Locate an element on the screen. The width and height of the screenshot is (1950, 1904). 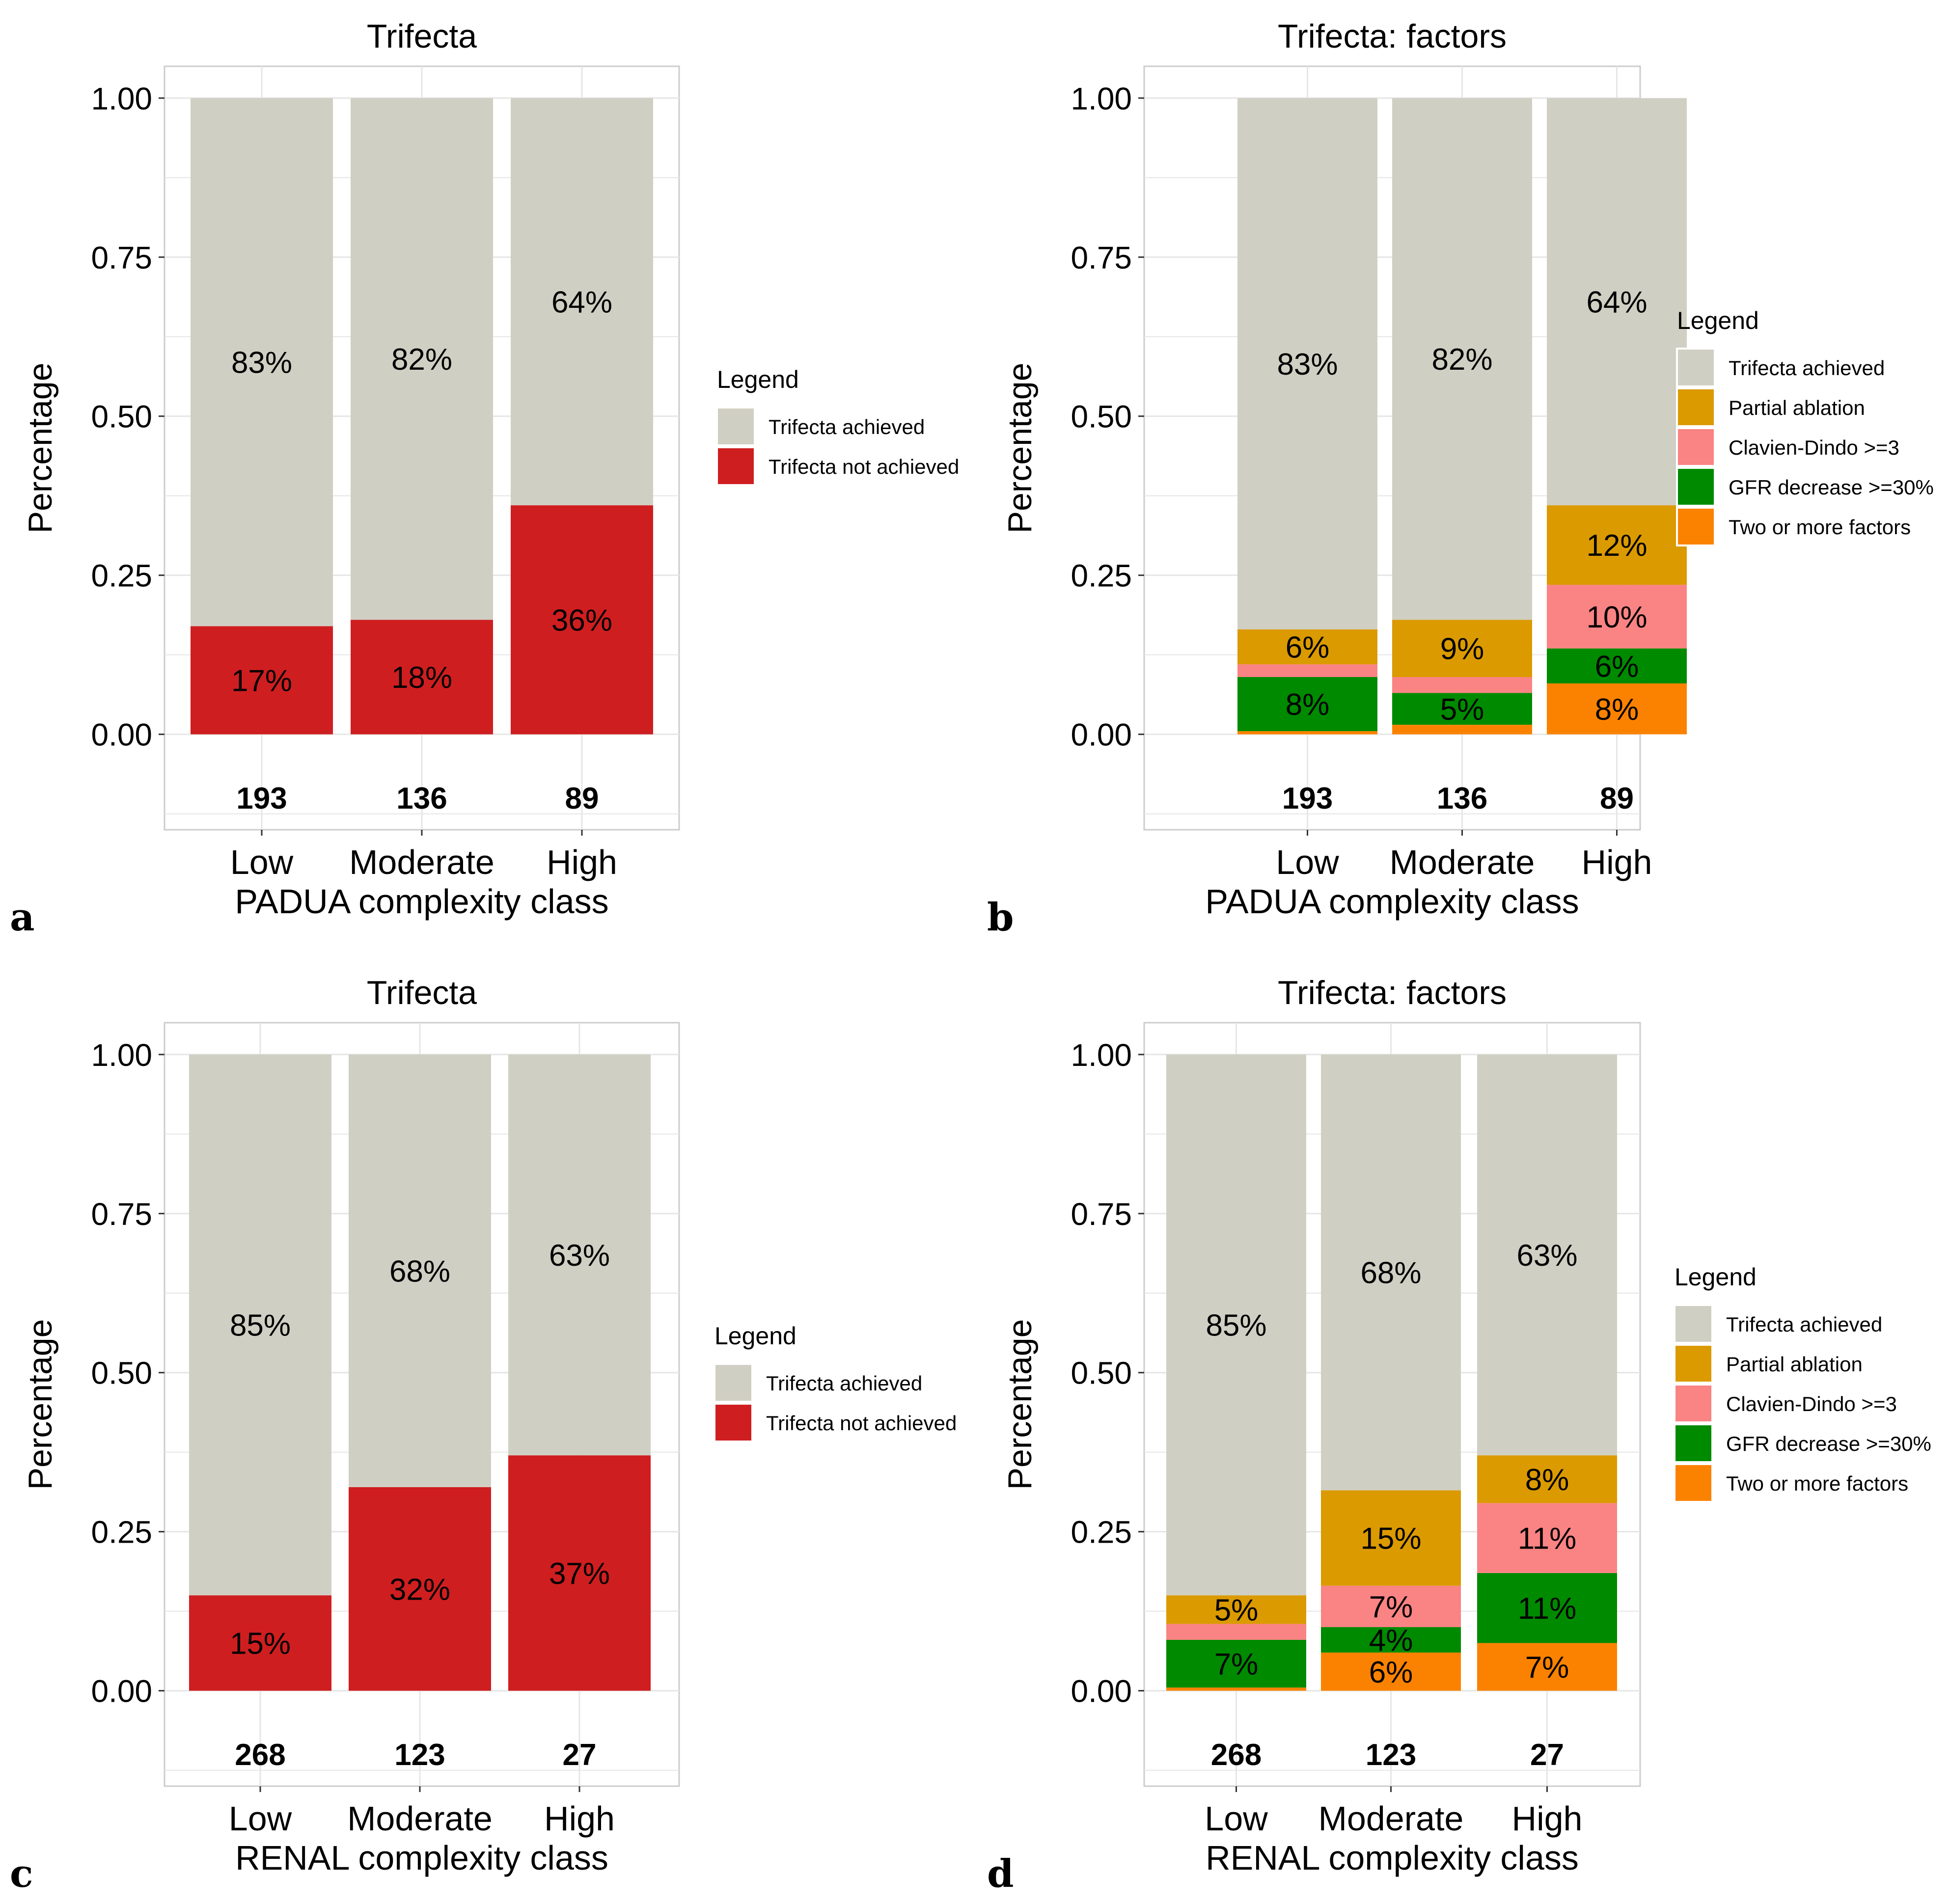
legend-label: Partial ablation is located at coordinates (1797, 407).